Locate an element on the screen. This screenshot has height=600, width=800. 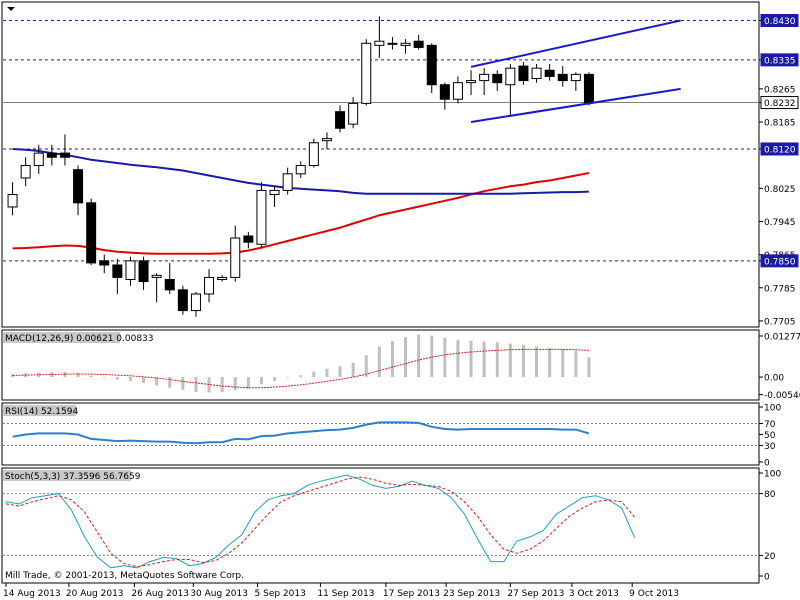
moving-average-blue is located at coordinates (300, 171).